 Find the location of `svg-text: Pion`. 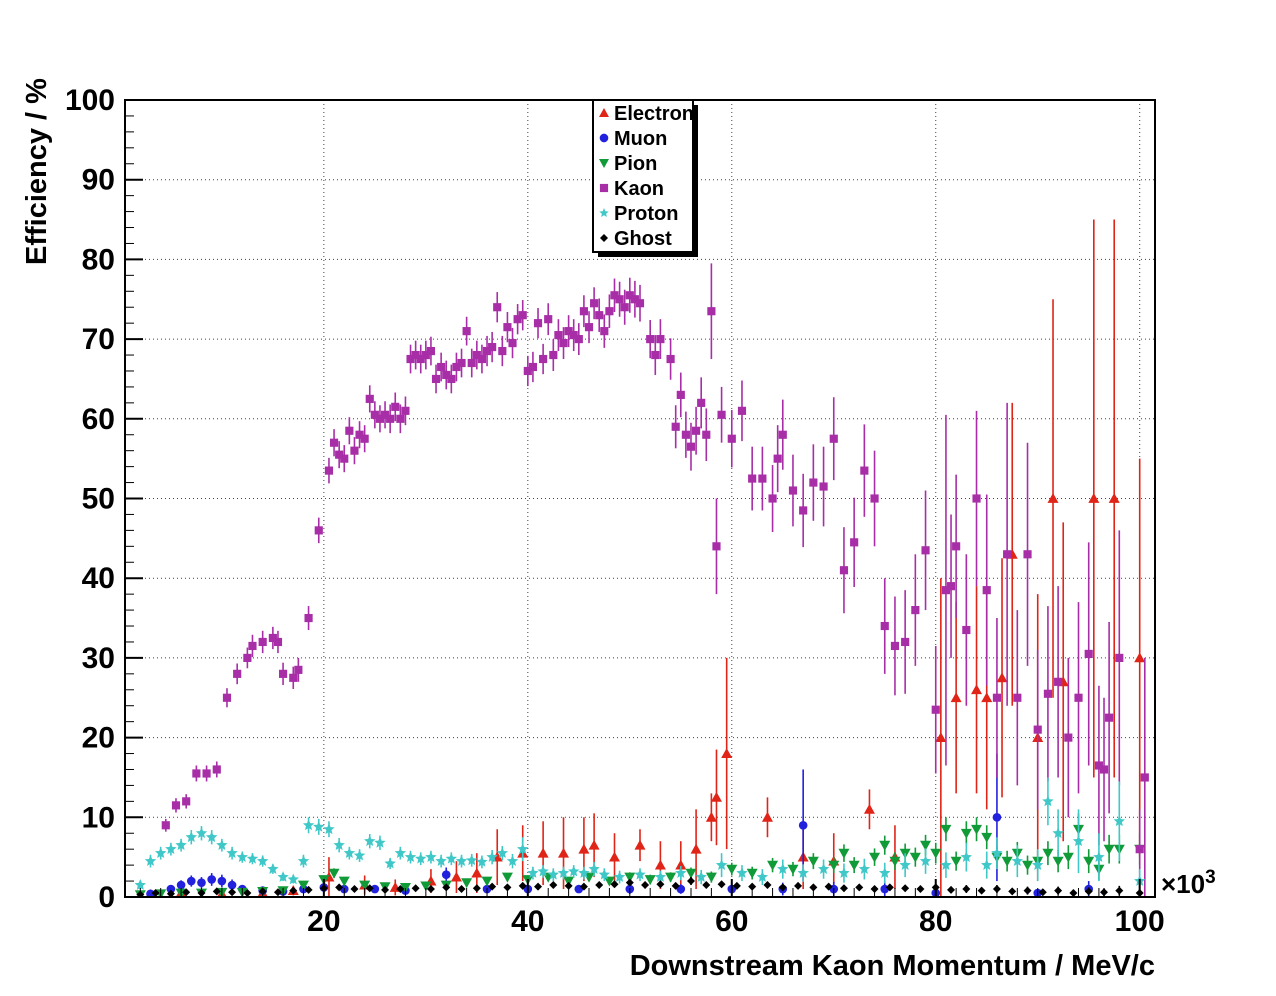

svg-text: Pion is located at coordinates (635, 164).